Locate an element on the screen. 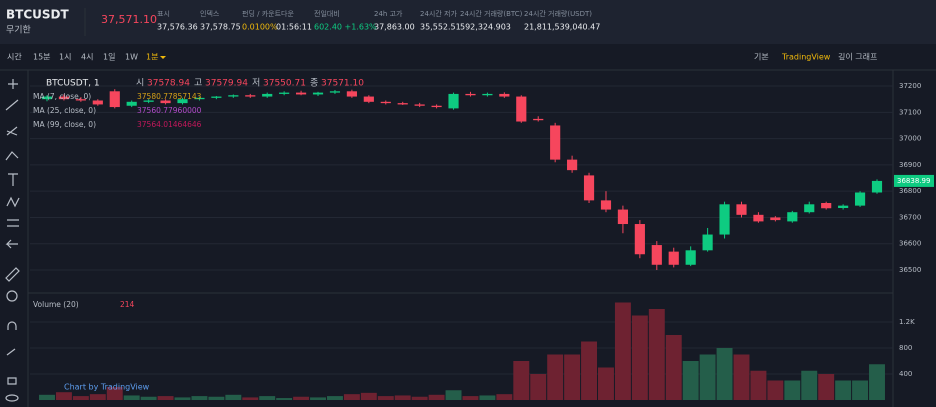 This screenshot has height=407, width=936. interval: 15분 is located at coordinates (42, 57).